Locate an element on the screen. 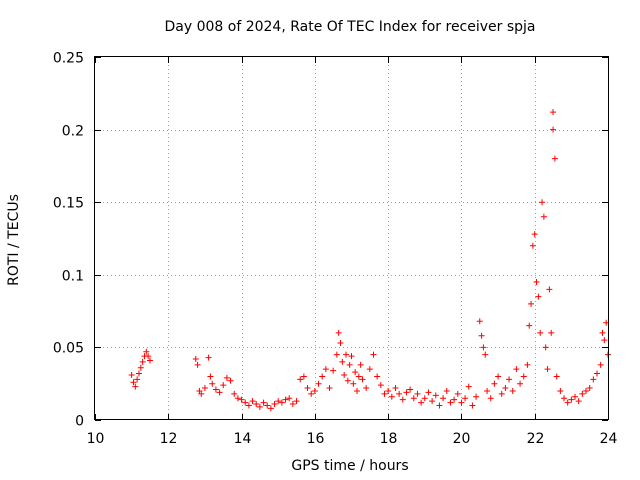  x-tick-label: 16 is located at coordinates (316, 439).